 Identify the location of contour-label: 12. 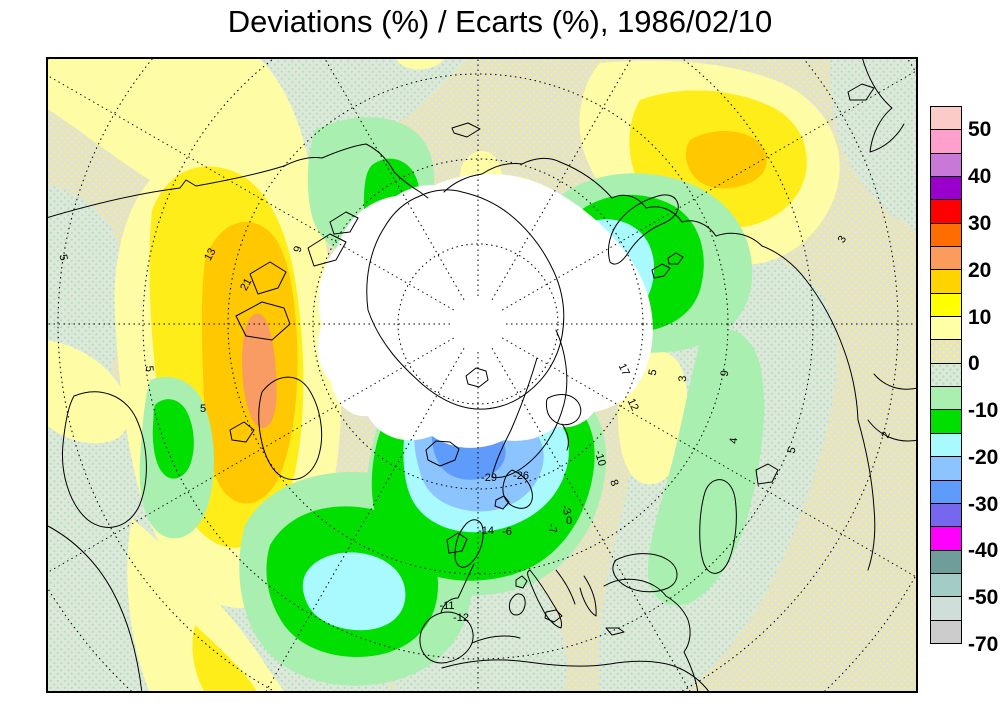
(633, 405).